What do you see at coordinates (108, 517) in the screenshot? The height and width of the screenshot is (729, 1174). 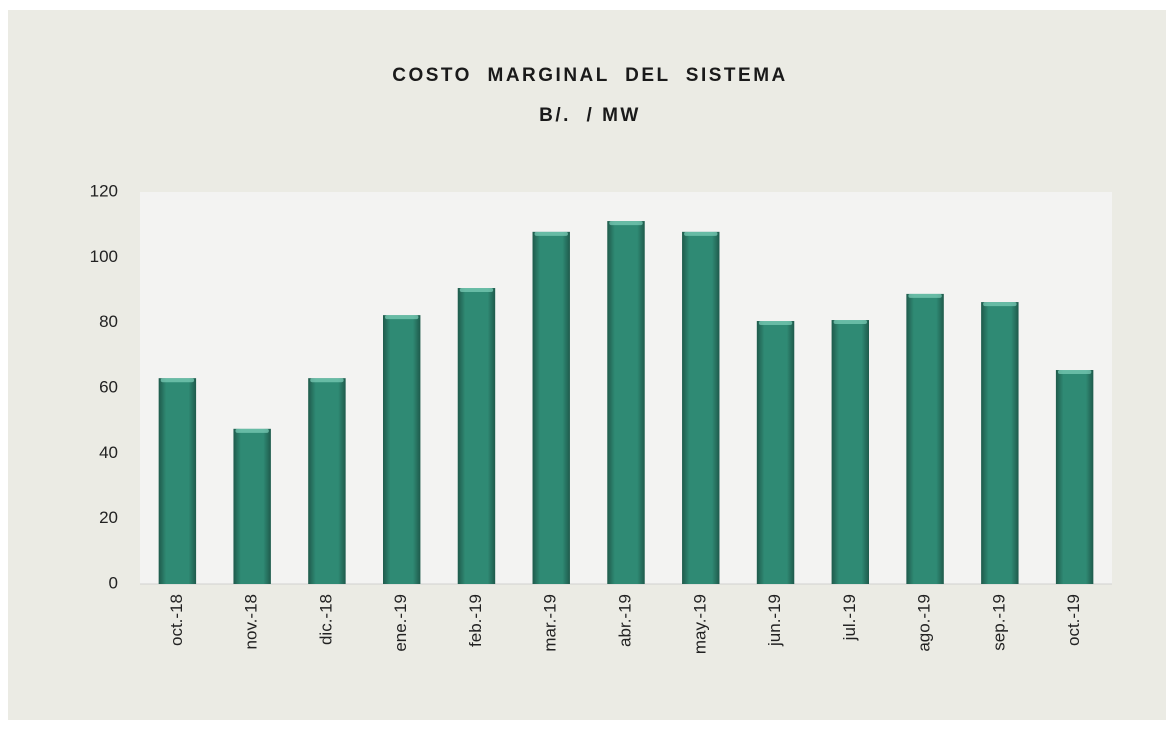 I see `y-tick-label: 20` at bounding box center [108, 517].